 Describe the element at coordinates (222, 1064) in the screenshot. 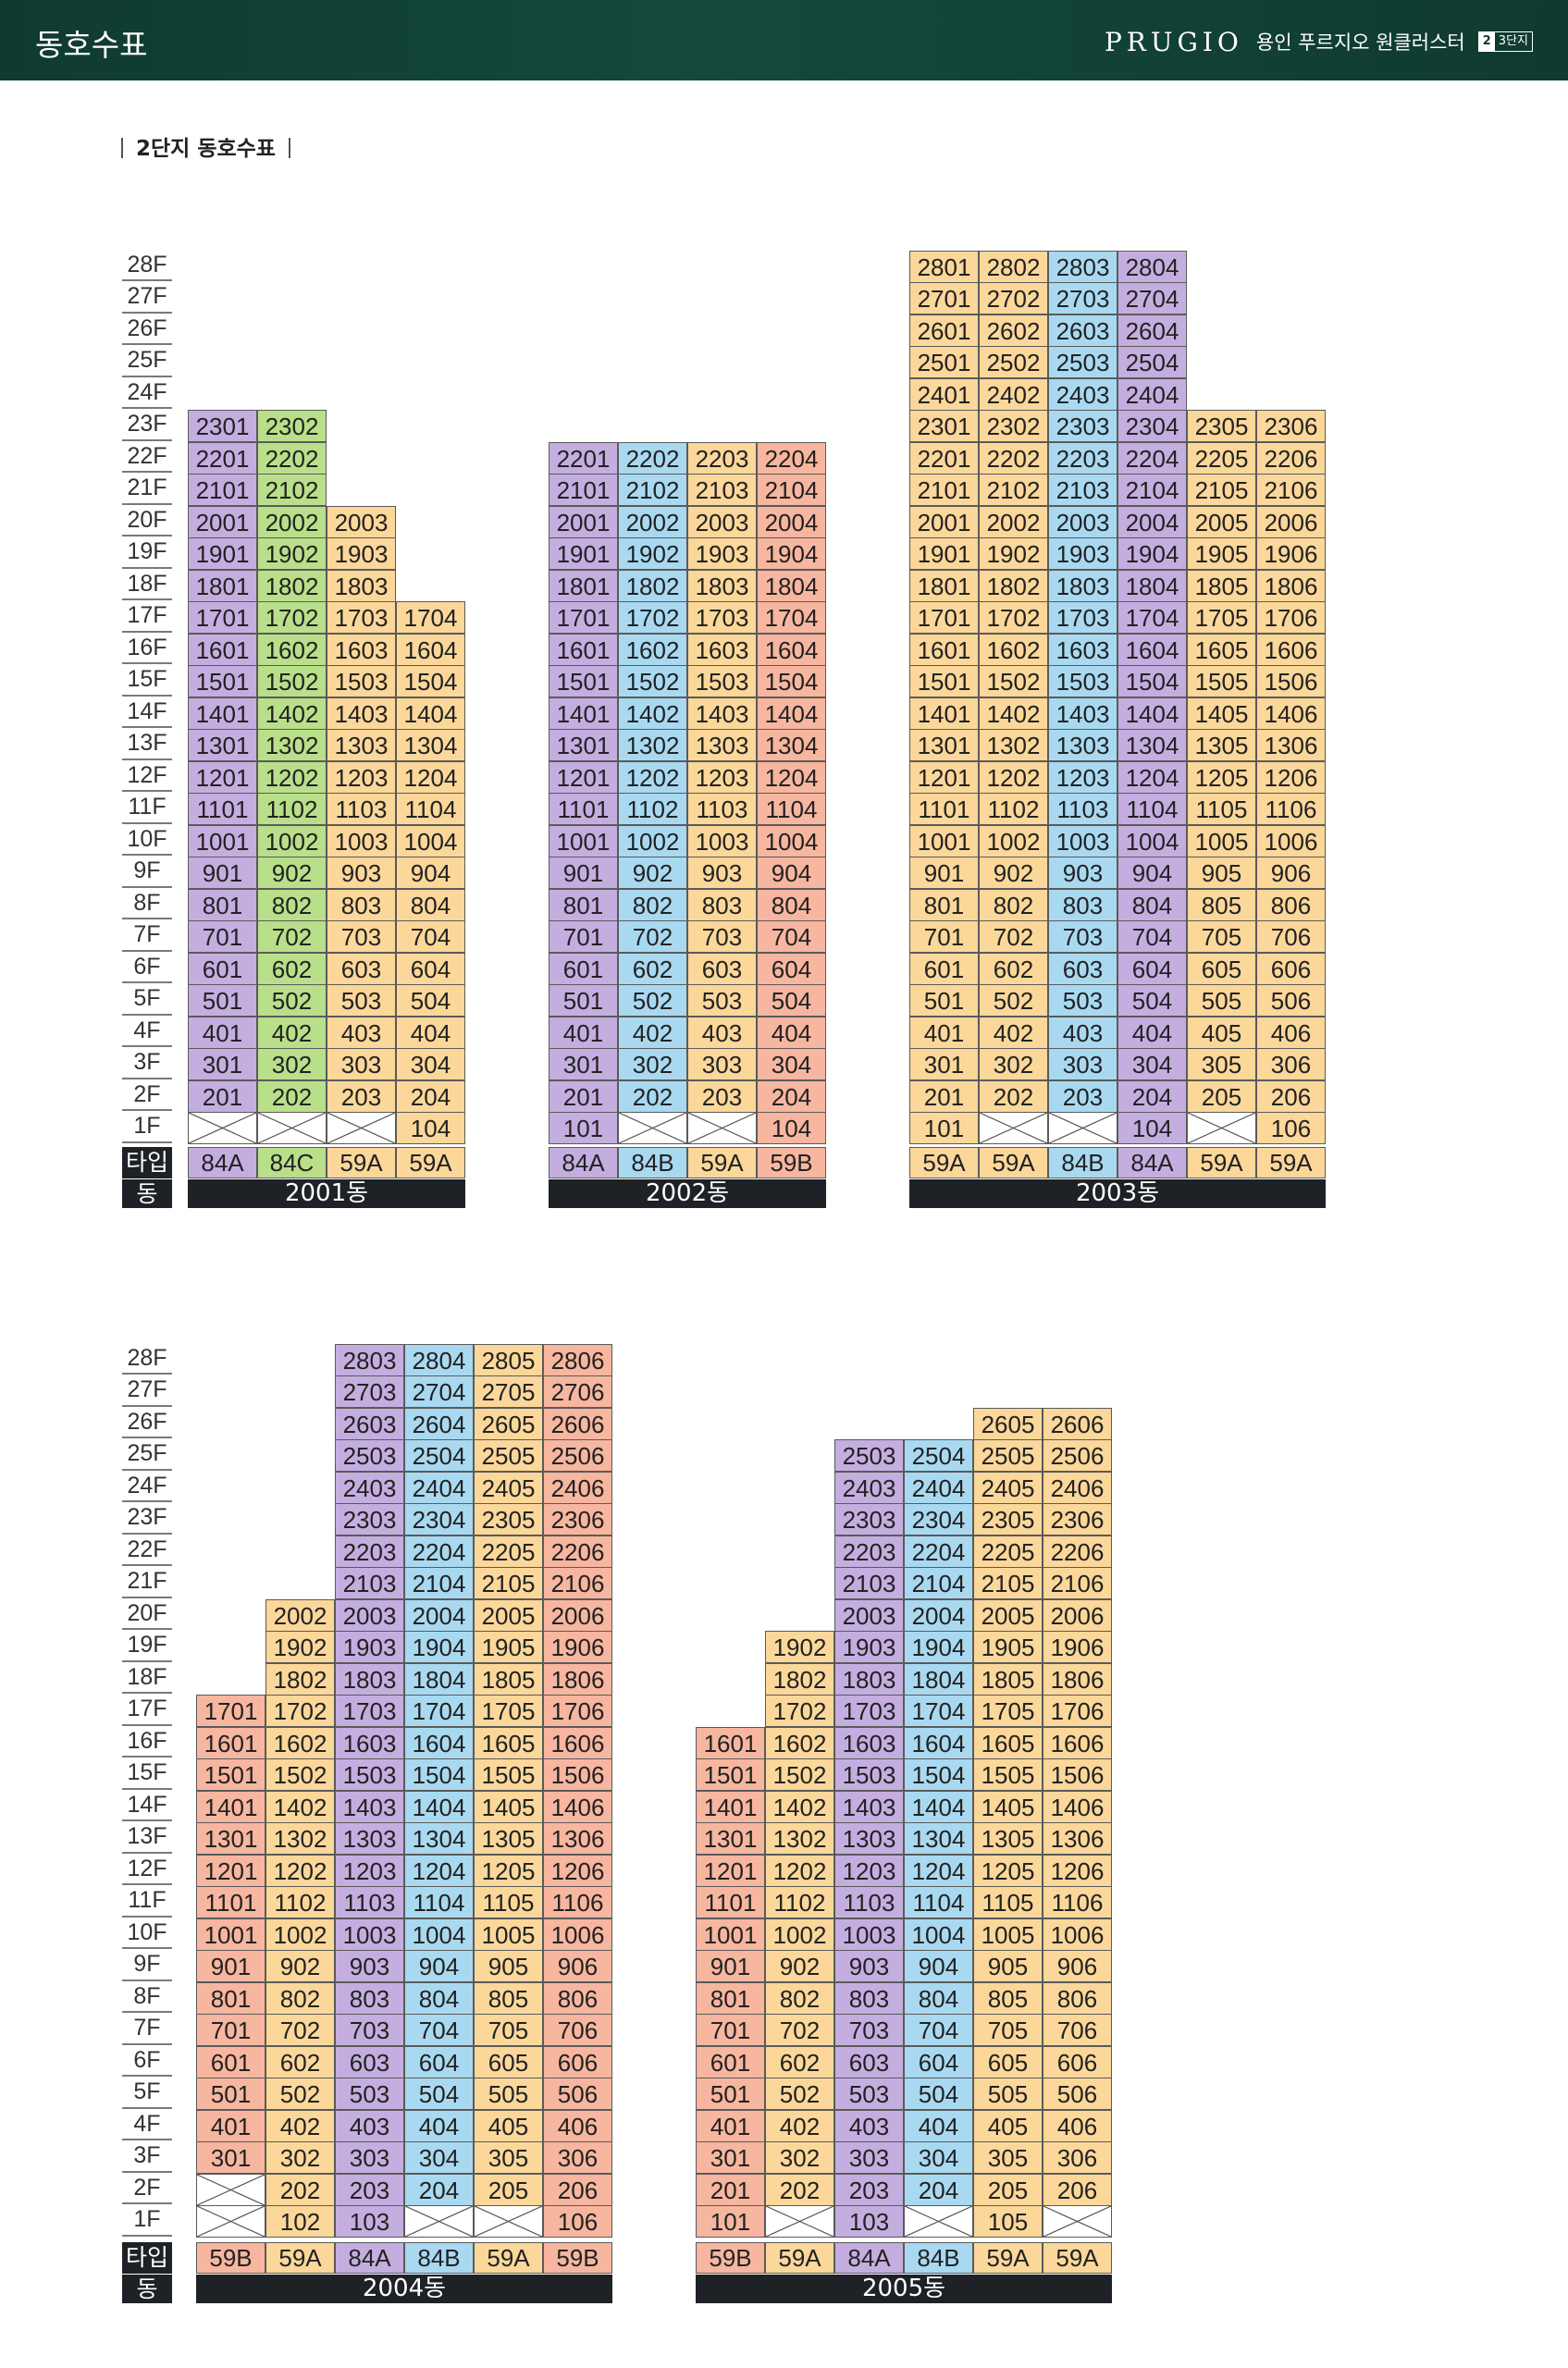

I see `unit-cell: 301` at that location.